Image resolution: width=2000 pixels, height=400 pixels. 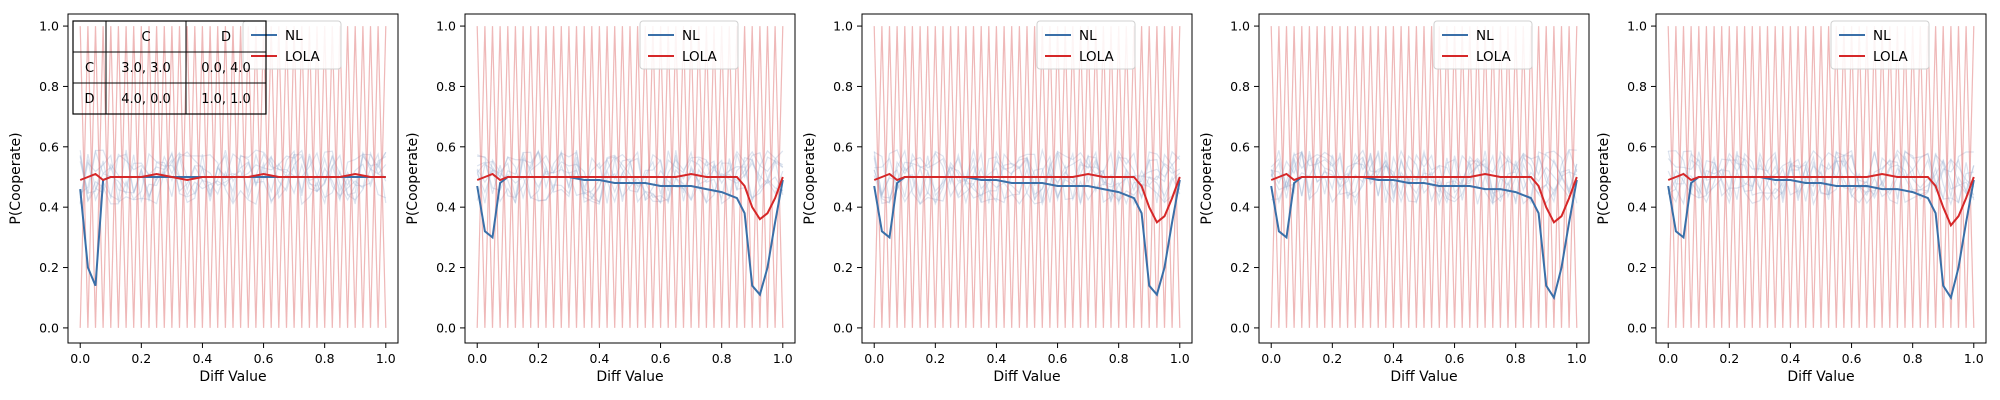 What do you see at coordinates (89, 99) in the screenshot?
I see `table-cell: D` at bounding box center [89, 99].